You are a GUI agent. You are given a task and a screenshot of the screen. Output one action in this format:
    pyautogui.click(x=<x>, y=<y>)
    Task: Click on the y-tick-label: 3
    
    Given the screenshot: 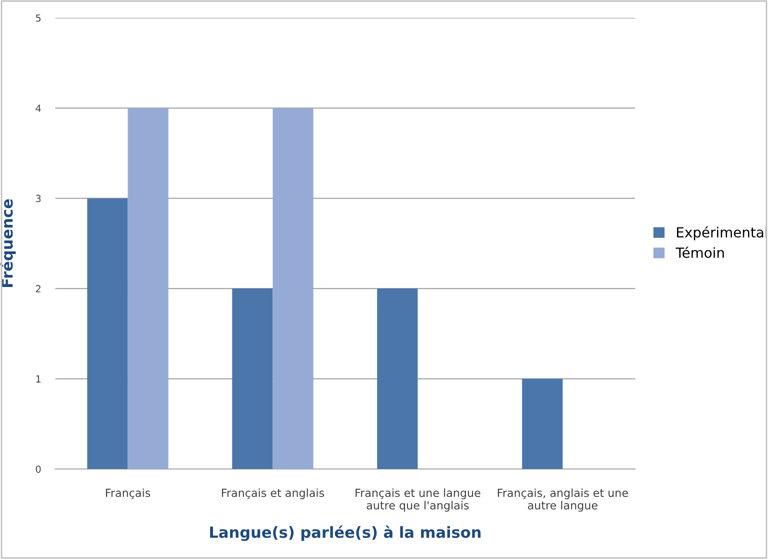 What is the action you would take?
    pyautogui.click(x=38, y=198)
    